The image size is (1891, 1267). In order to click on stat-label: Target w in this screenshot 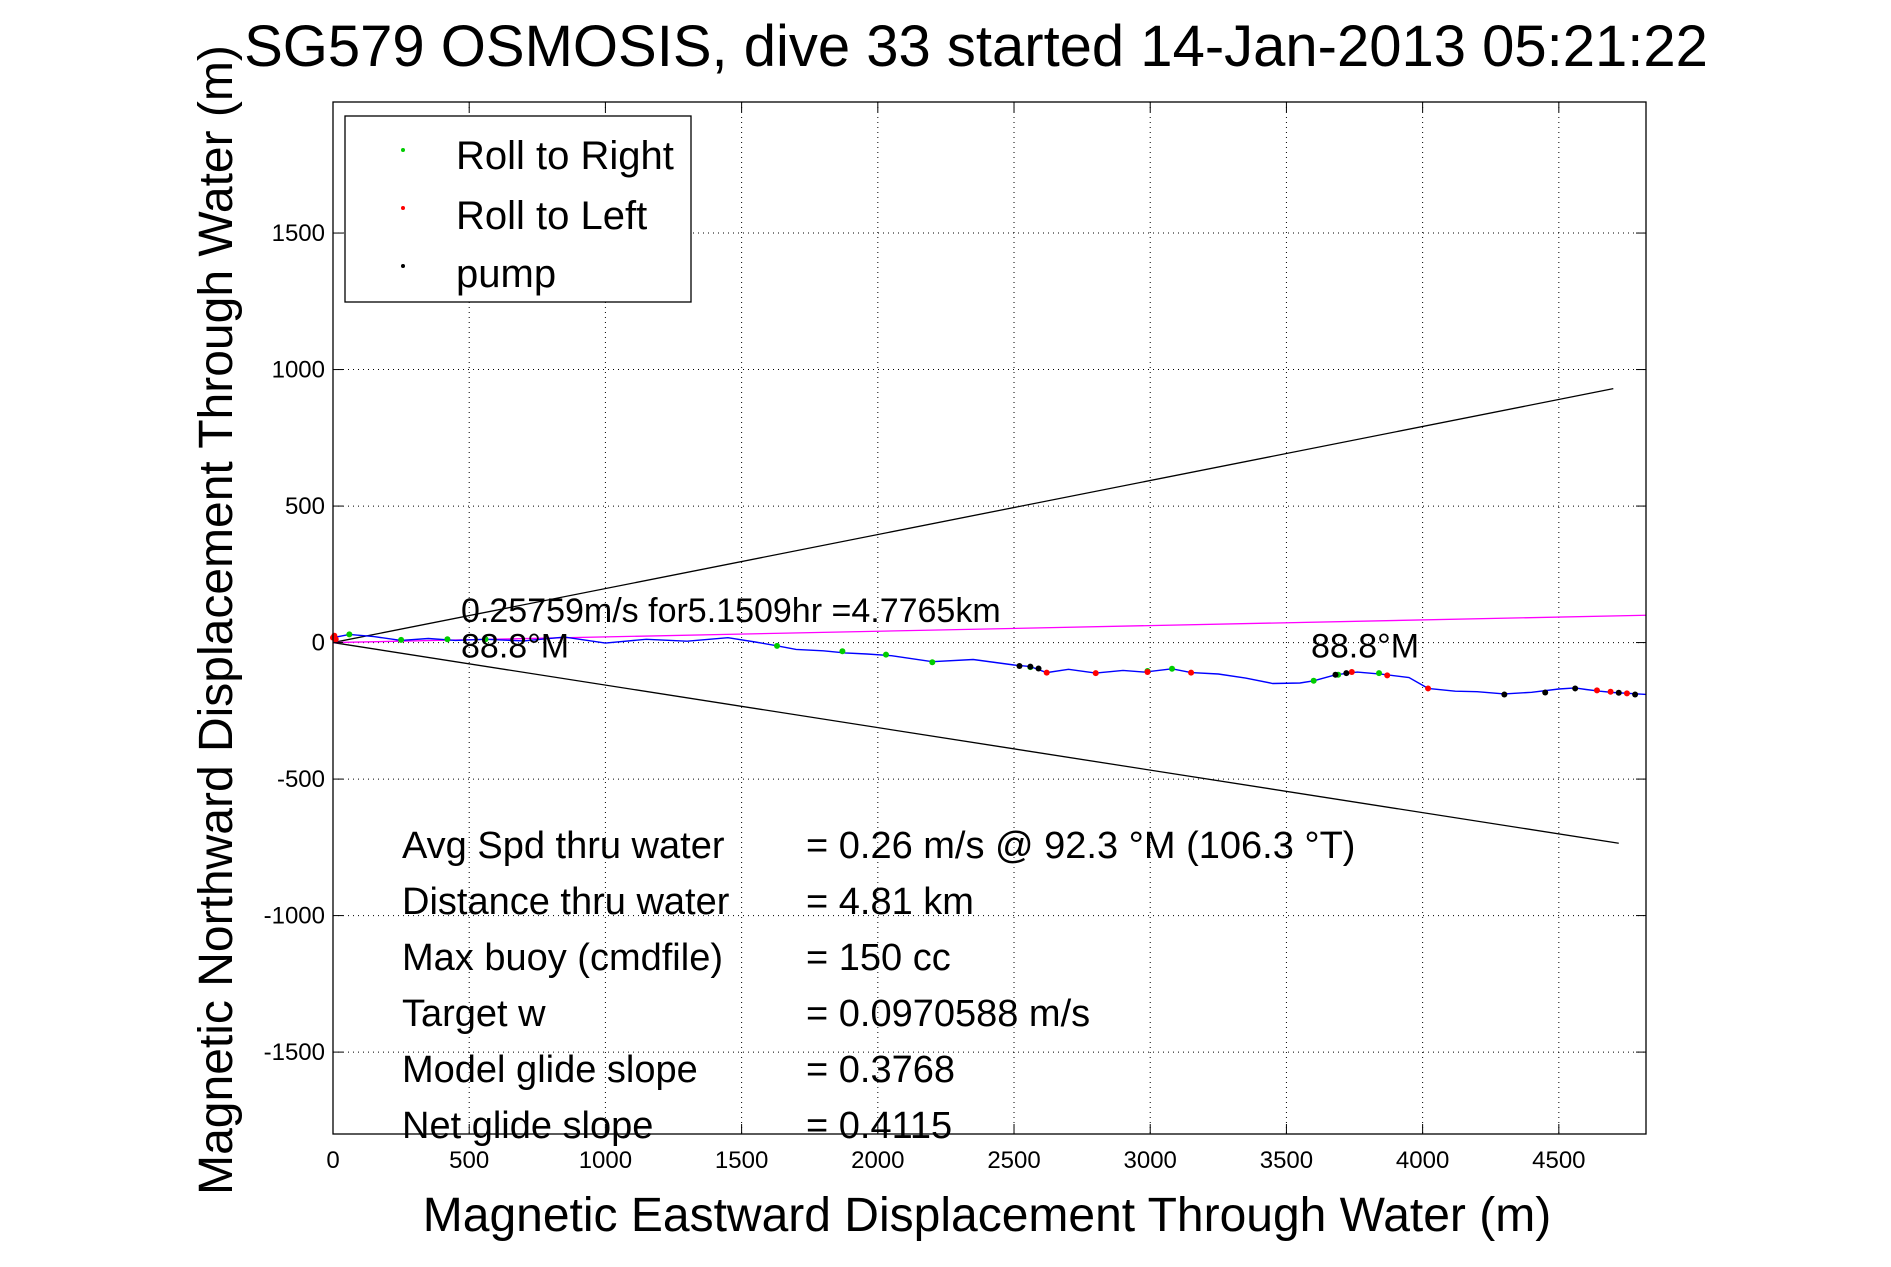, I will do `click(474, 1014)`.